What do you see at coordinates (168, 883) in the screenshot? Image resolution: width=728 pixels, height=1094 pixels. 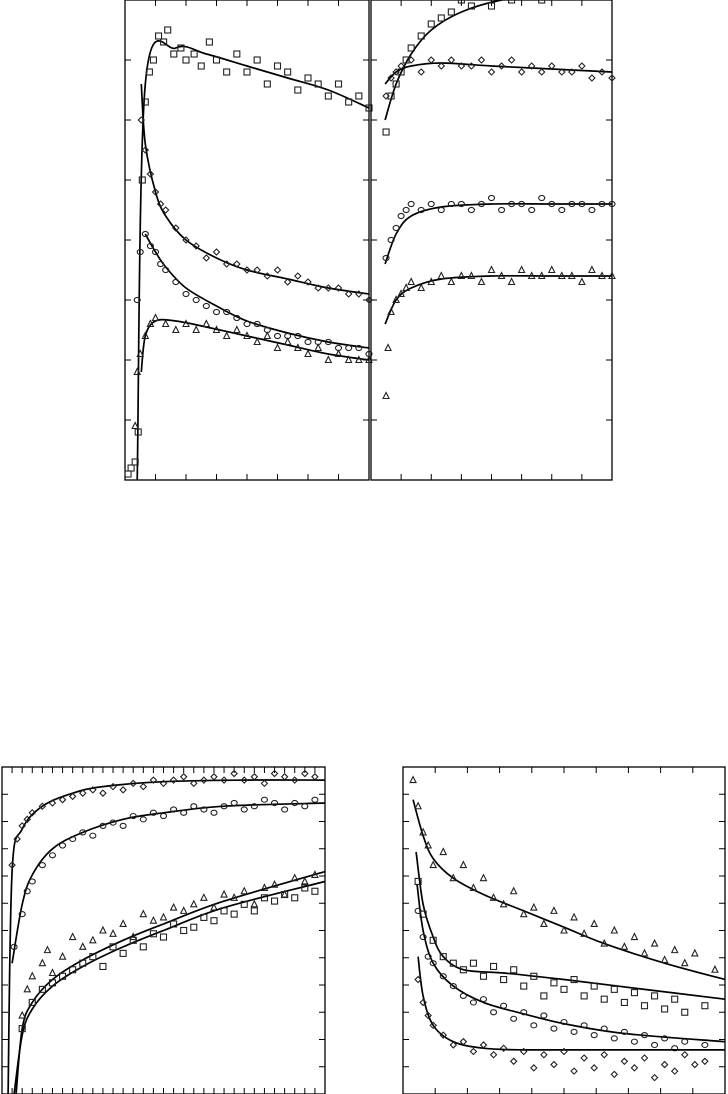 I see `fit-curve-circle` at bounding box center [168, 883].